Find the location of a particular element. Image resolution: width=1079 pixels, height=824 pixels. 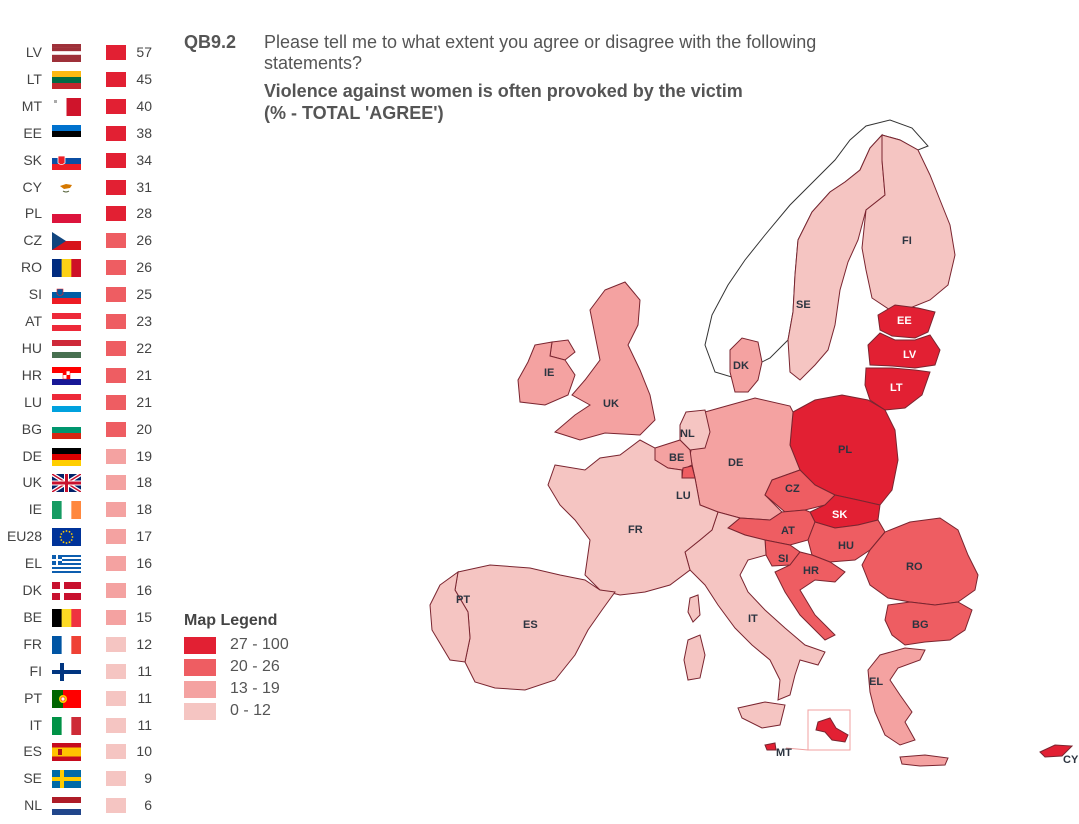

country-code: ES is located at coordinates (32, 751).